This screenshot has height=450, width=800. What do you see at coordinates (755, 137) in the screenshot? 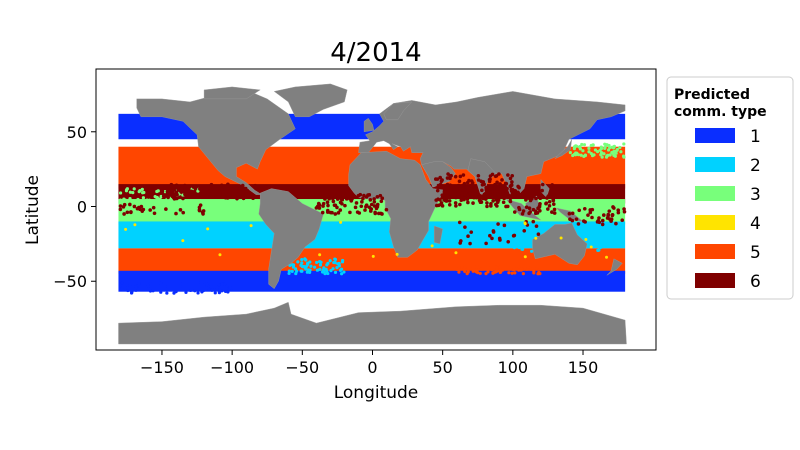
I see `legend-label-1: 1` at bounding box center [755, 137].